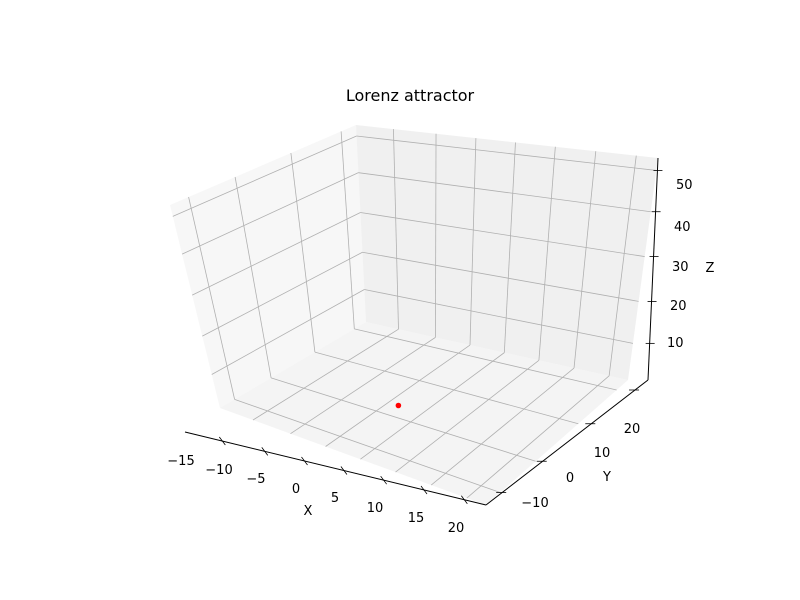  I want to click on y-axis-label: Y, so click(606, 477).